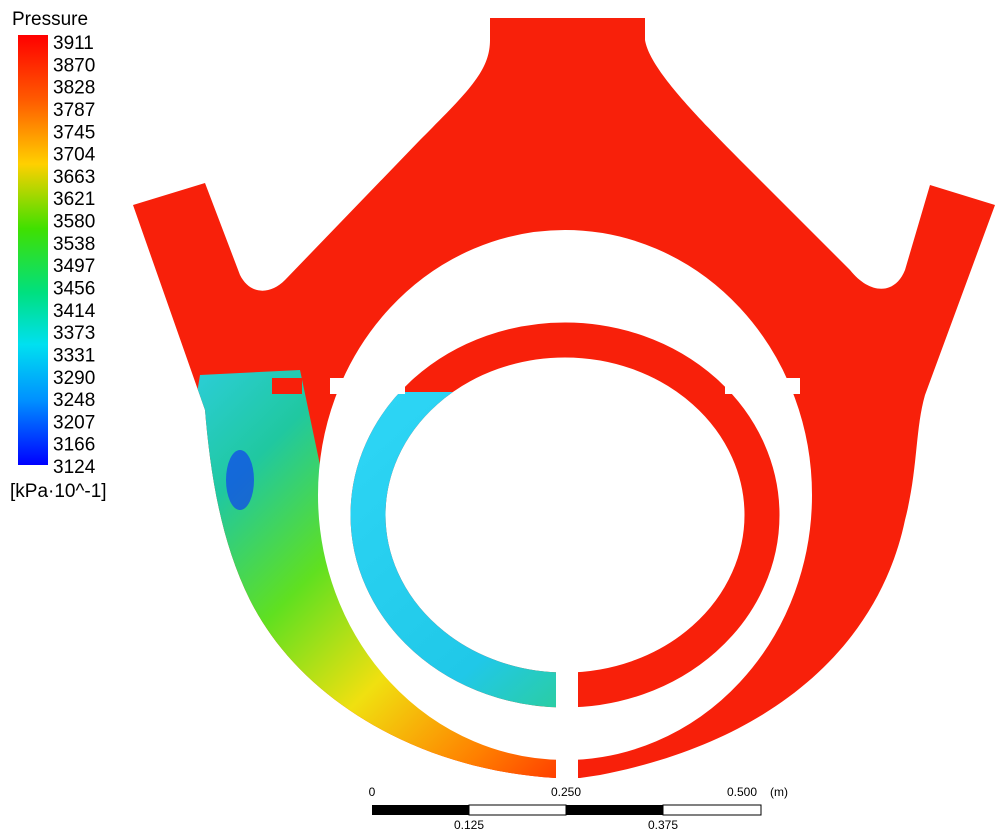 The height and width of the screenshot is (834, 995). What do you see at coordinates (50, 19) in the screenshot?
I see `legend-title: Pressure` at bounding box center [50, 19].